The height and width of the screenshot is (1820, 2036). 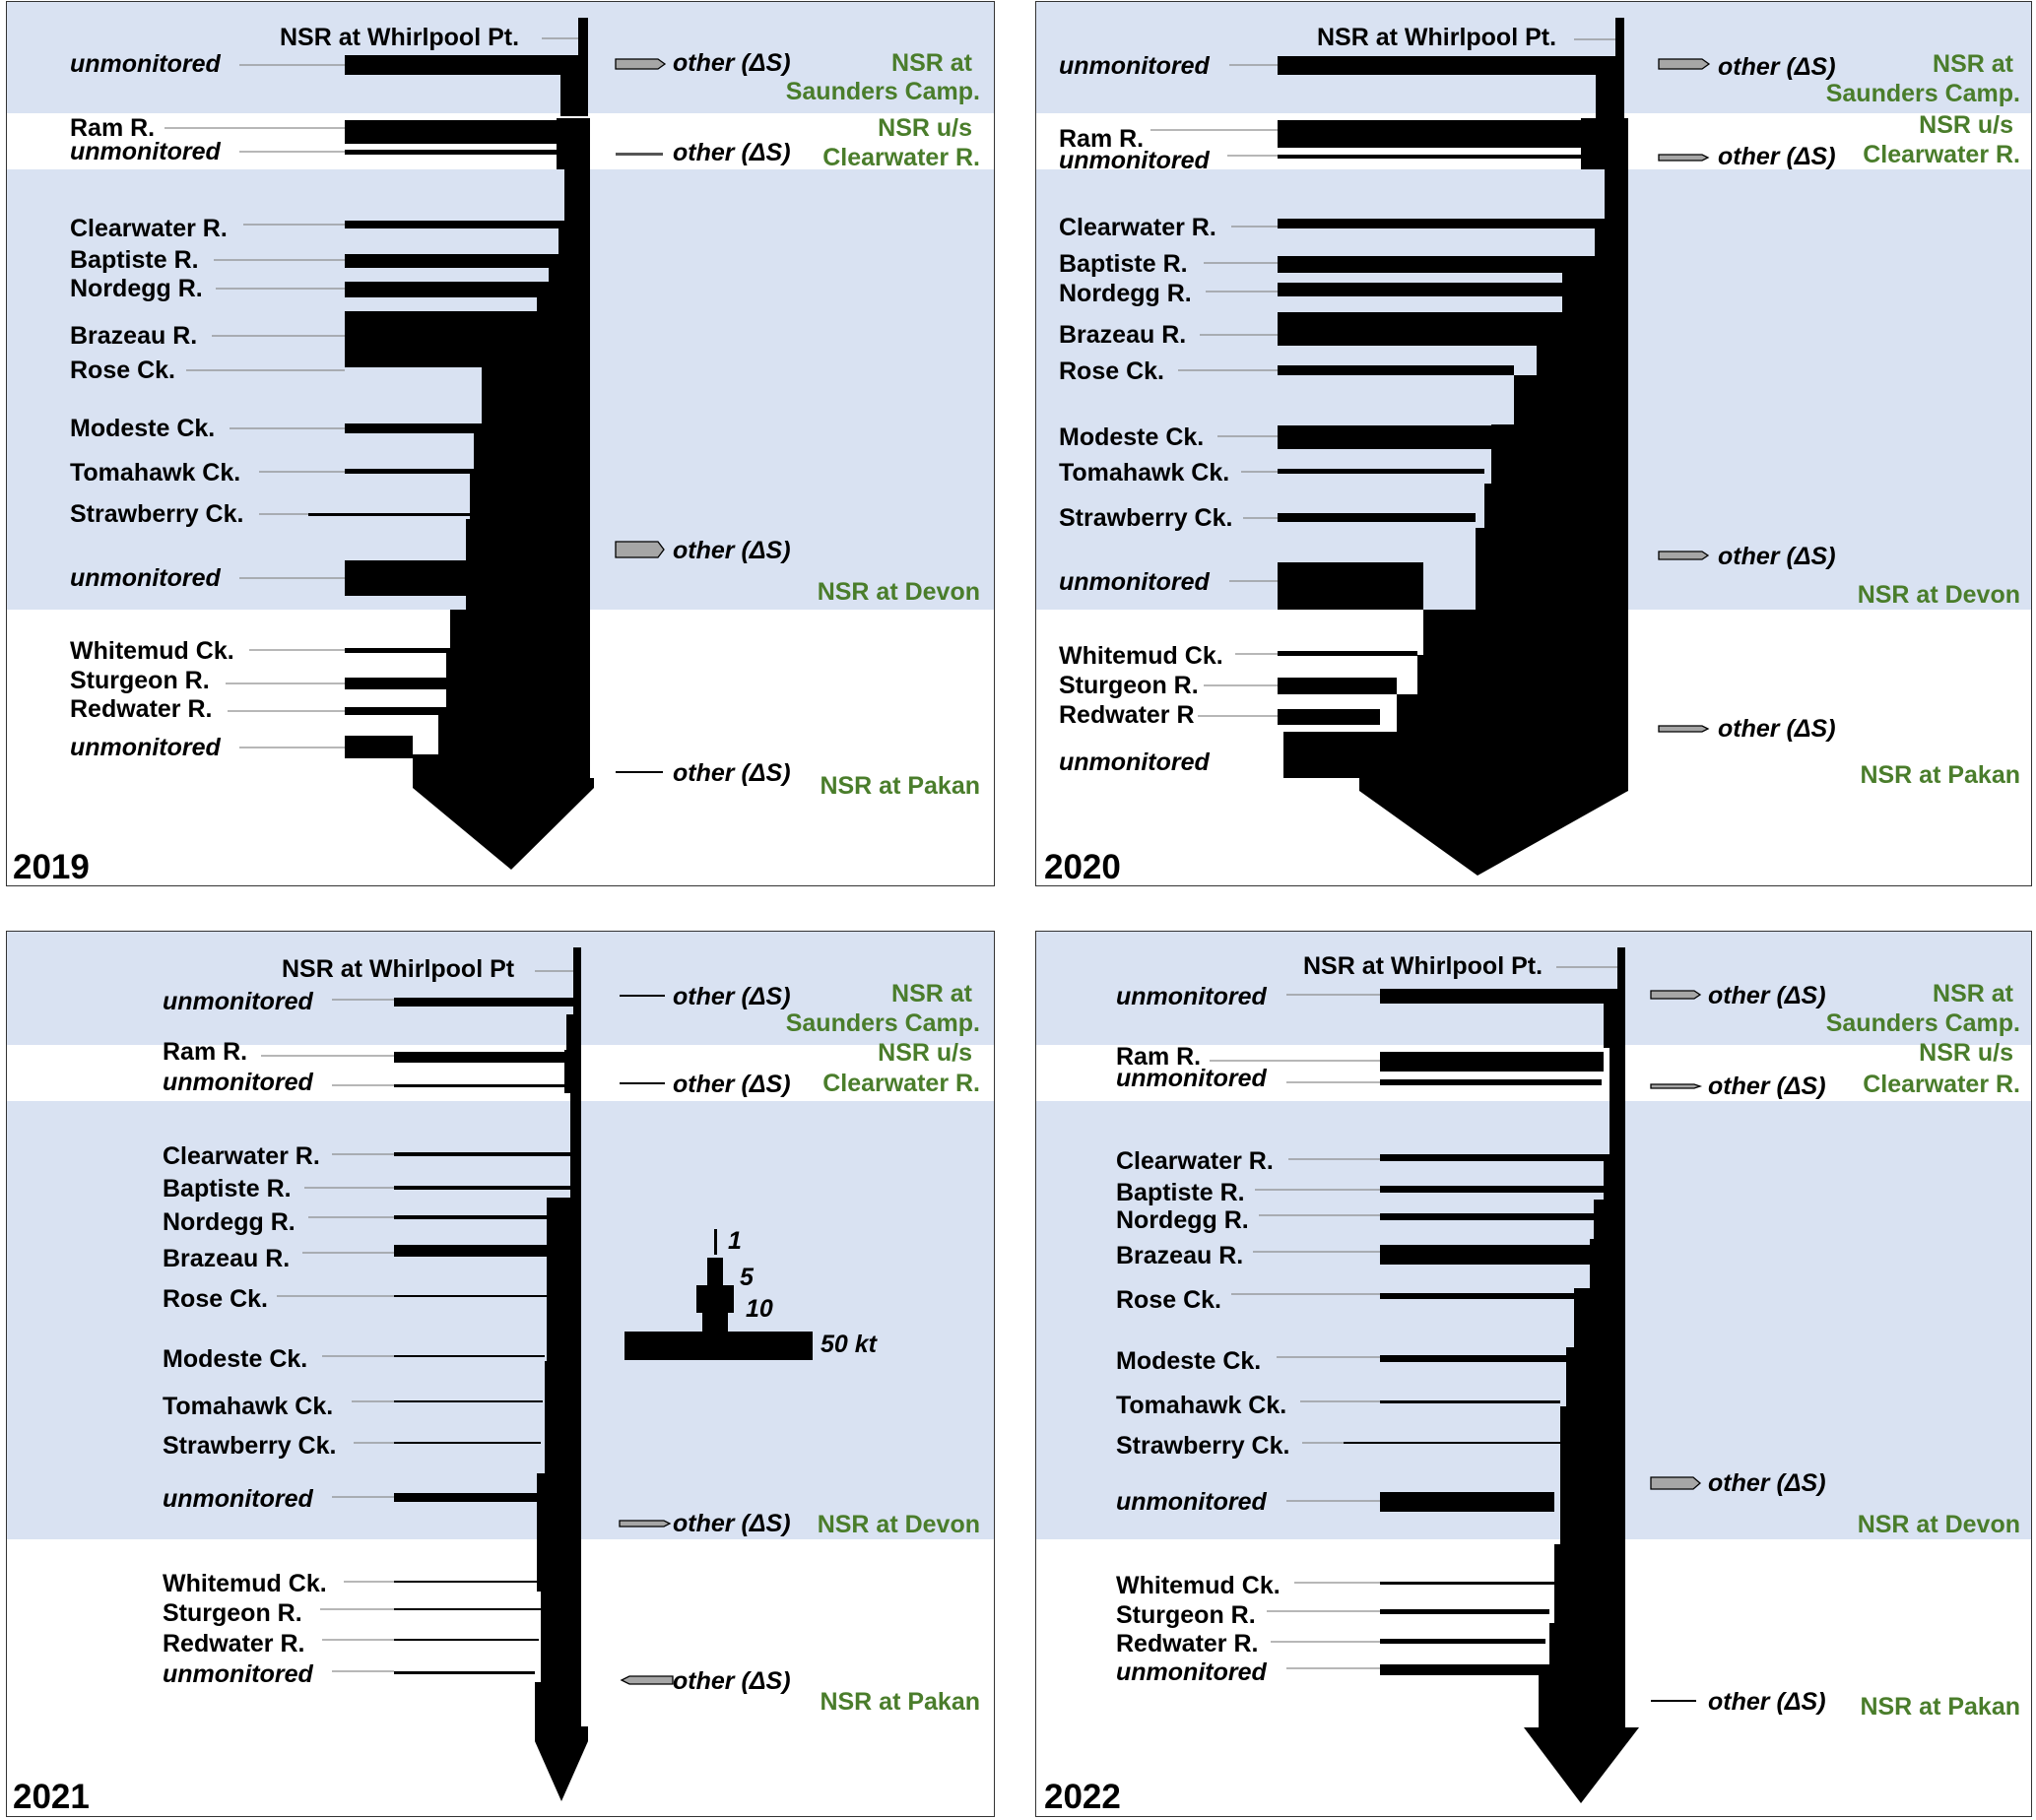 I want to click on scale-label-1: 1, so click(x=735, y=1241).